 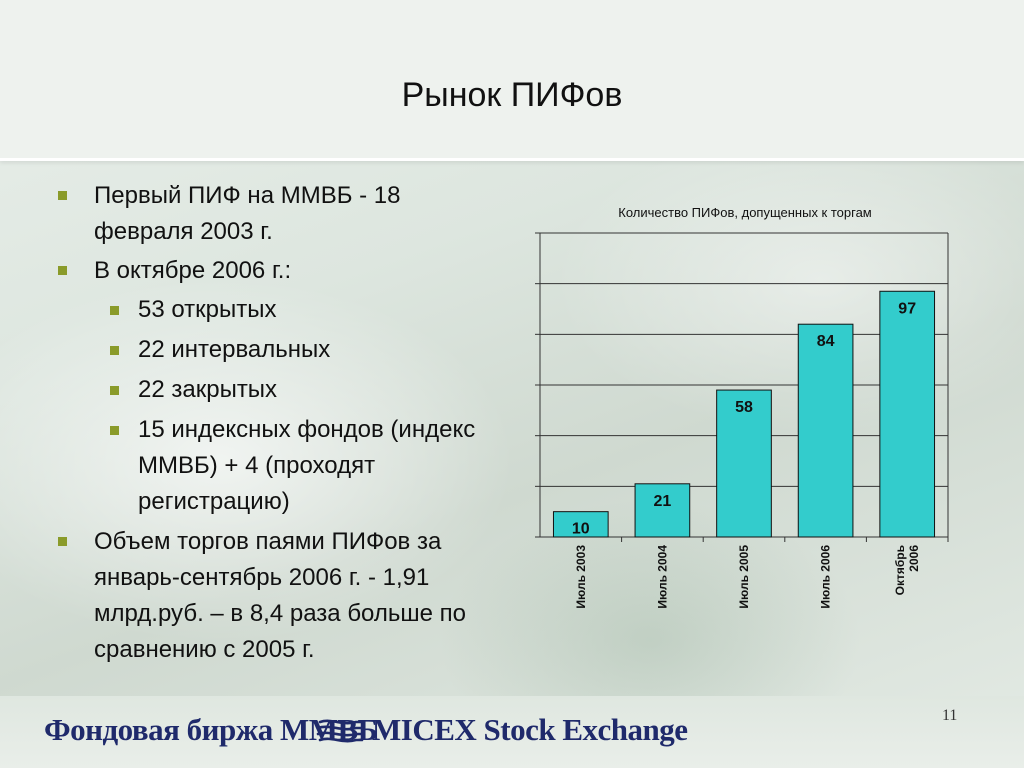 I want to click on chart-title: Количество ПИФов, допущенных к торгам, so click(x=745, y=212).